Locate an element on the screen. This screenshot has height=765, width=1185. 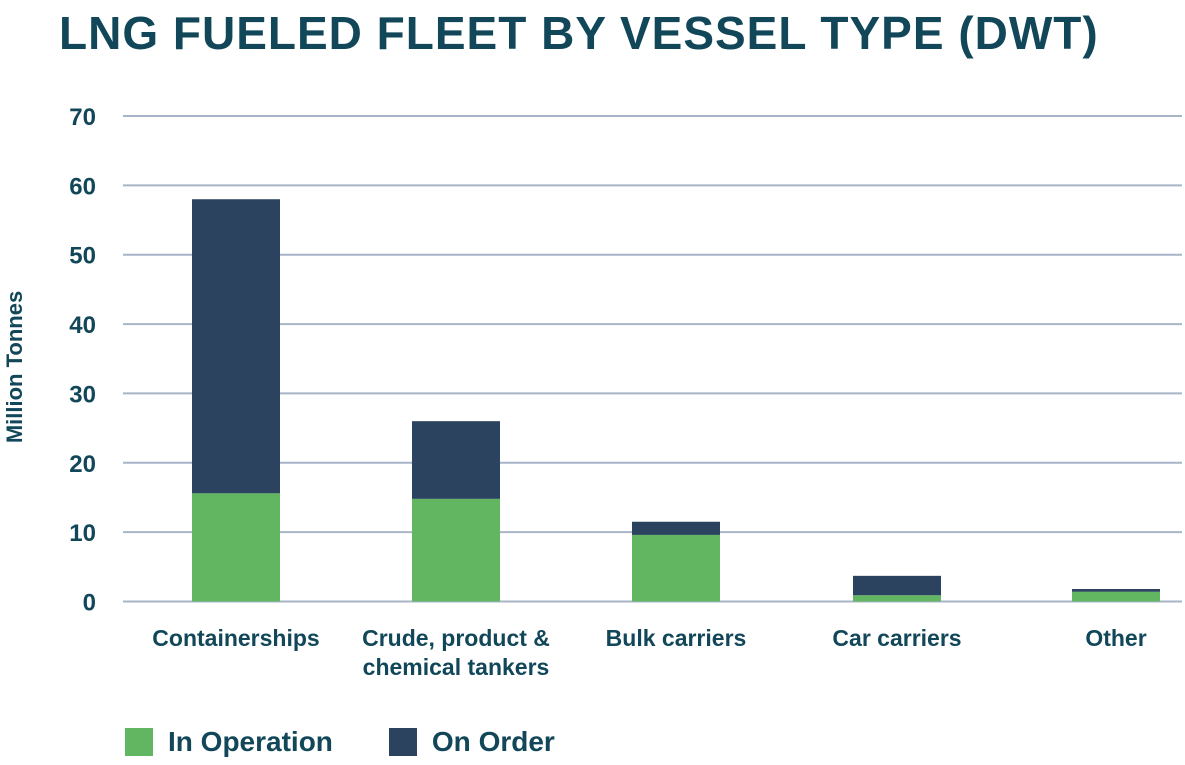
legend-item-on-order: On Order is located at coordinates (471, 742).